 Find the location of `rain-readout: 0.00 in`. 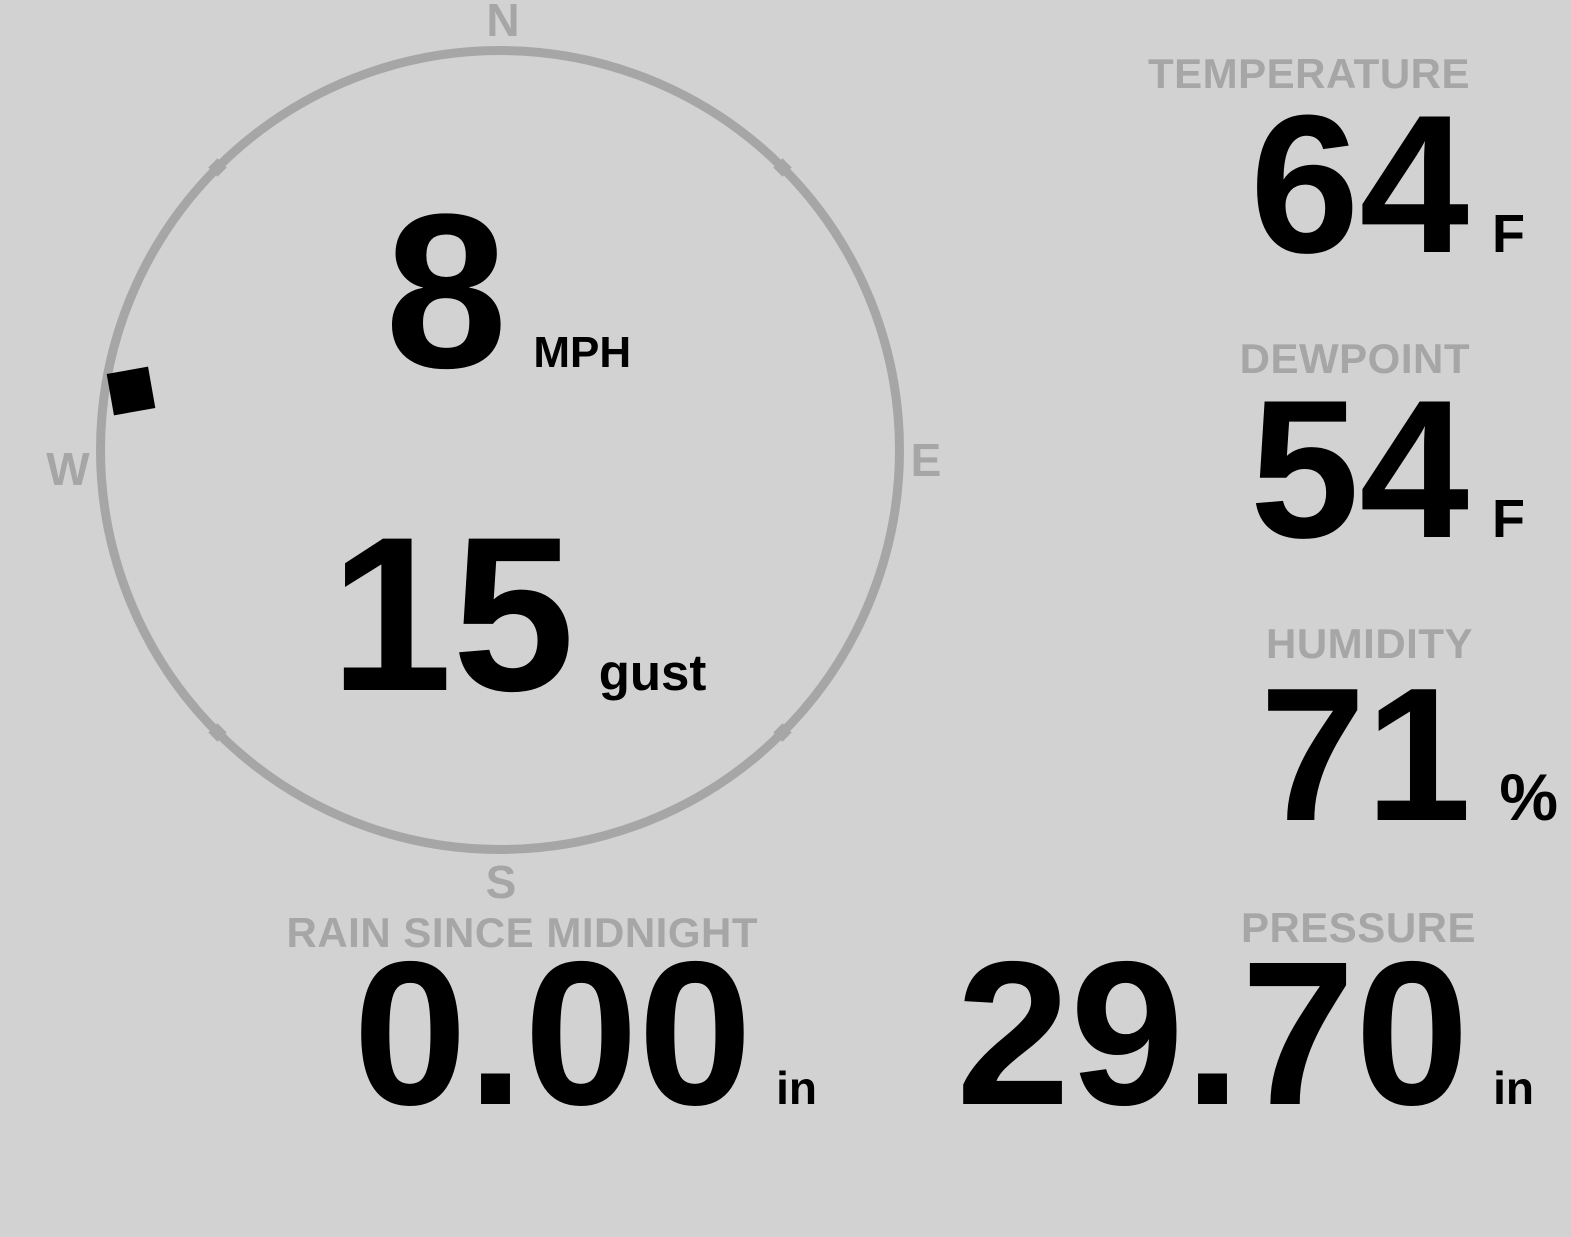

rain-readout: 0.00 in is located at coordinates (585, 1033).